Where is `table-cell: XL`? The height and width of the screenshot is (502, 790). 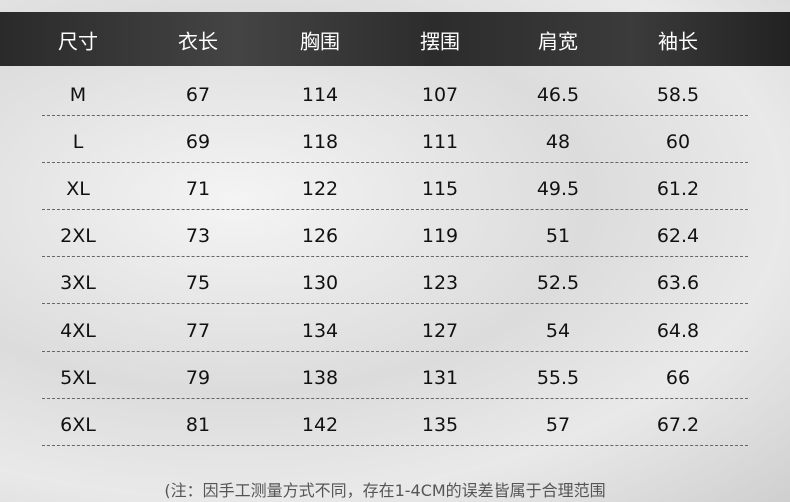 table-cell: XL is located at coordinates (78, 189).